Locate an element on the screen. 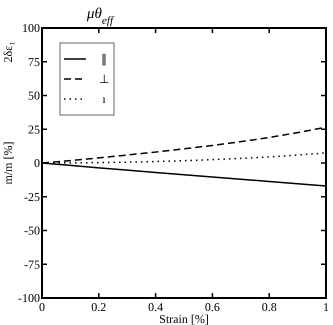 The width and height of the screenshot is (333, 325). legend-label: ⊥ is located at coordinates (104, 79).